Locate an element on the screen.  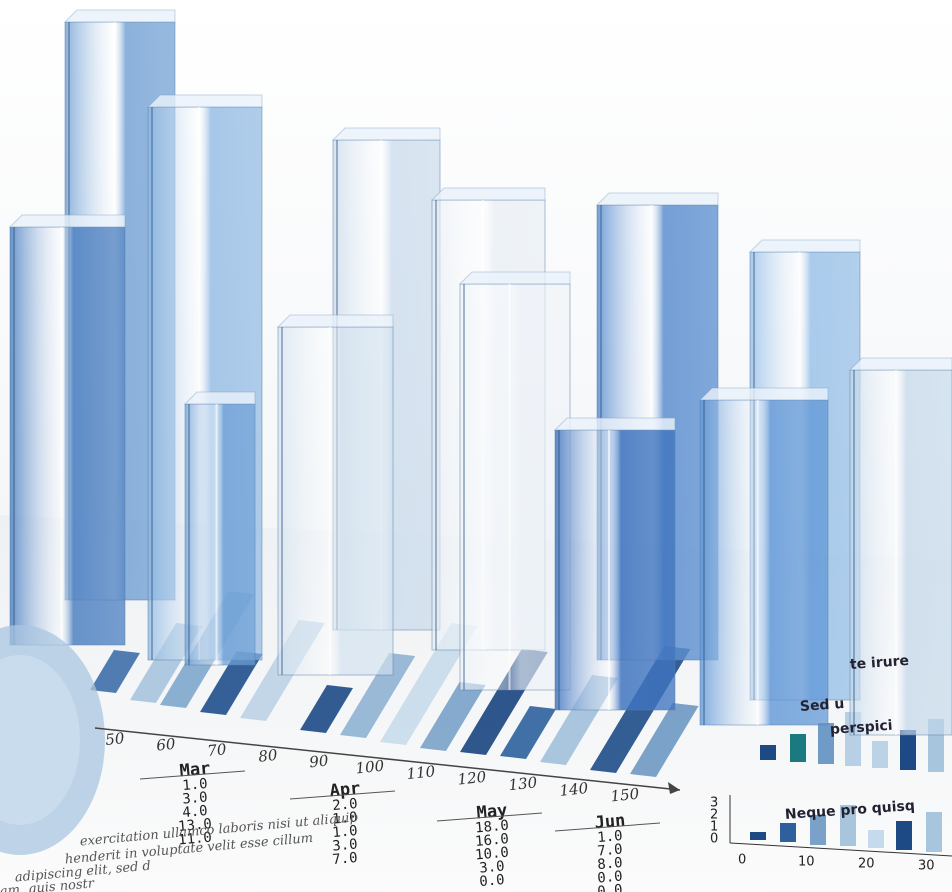
table-cell: 10.0 is located at coordinates (492, 854).